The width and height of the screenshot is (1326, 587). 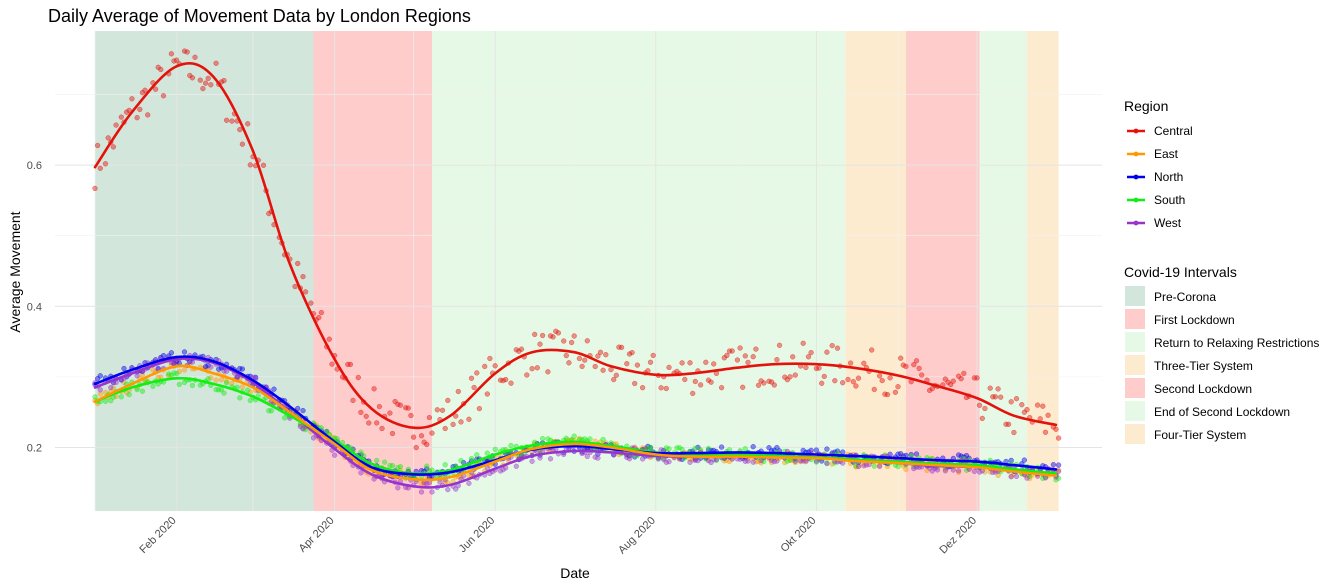 I want to click on interval-band-four-tier-system, so click(x=1043, y=271).